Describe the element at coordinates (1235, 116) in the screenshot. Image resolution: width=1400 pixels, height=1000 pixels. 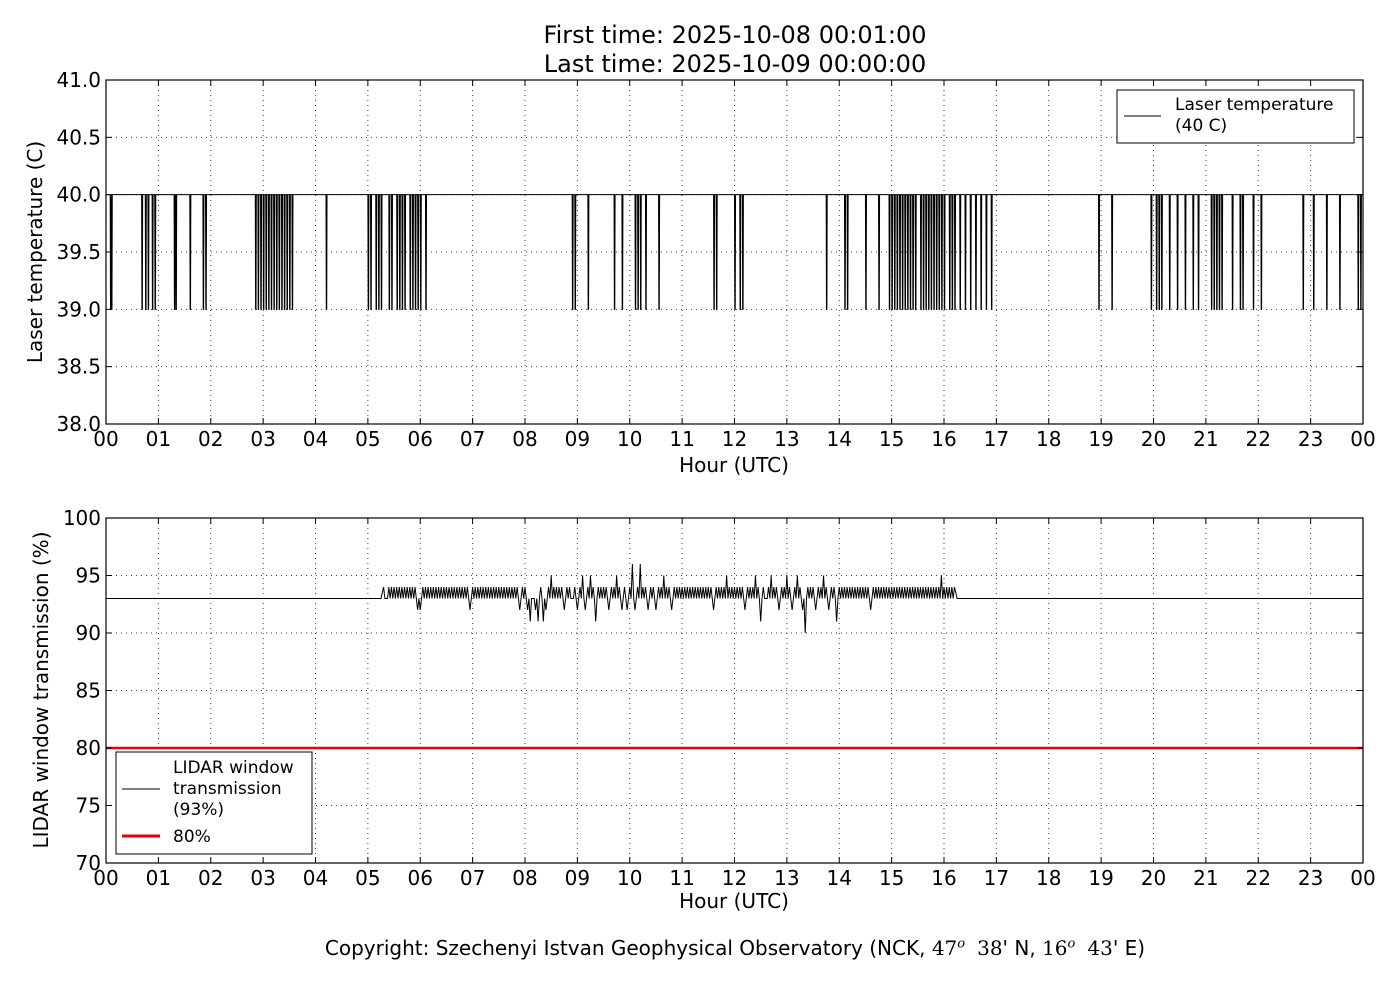
I see `legend: Laser temperature (40 C)` at that location.